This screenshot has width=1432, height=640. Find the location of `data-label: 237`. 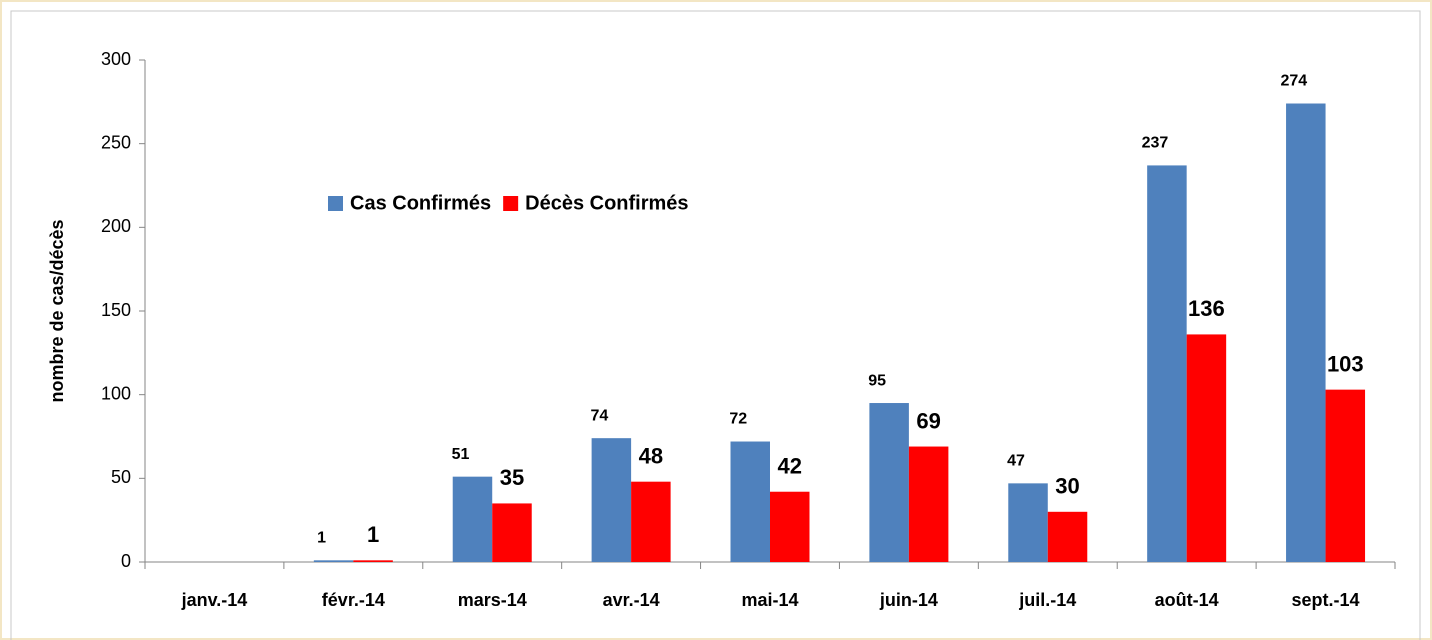

data-label: 237 is located at coordinates (1155, 143).